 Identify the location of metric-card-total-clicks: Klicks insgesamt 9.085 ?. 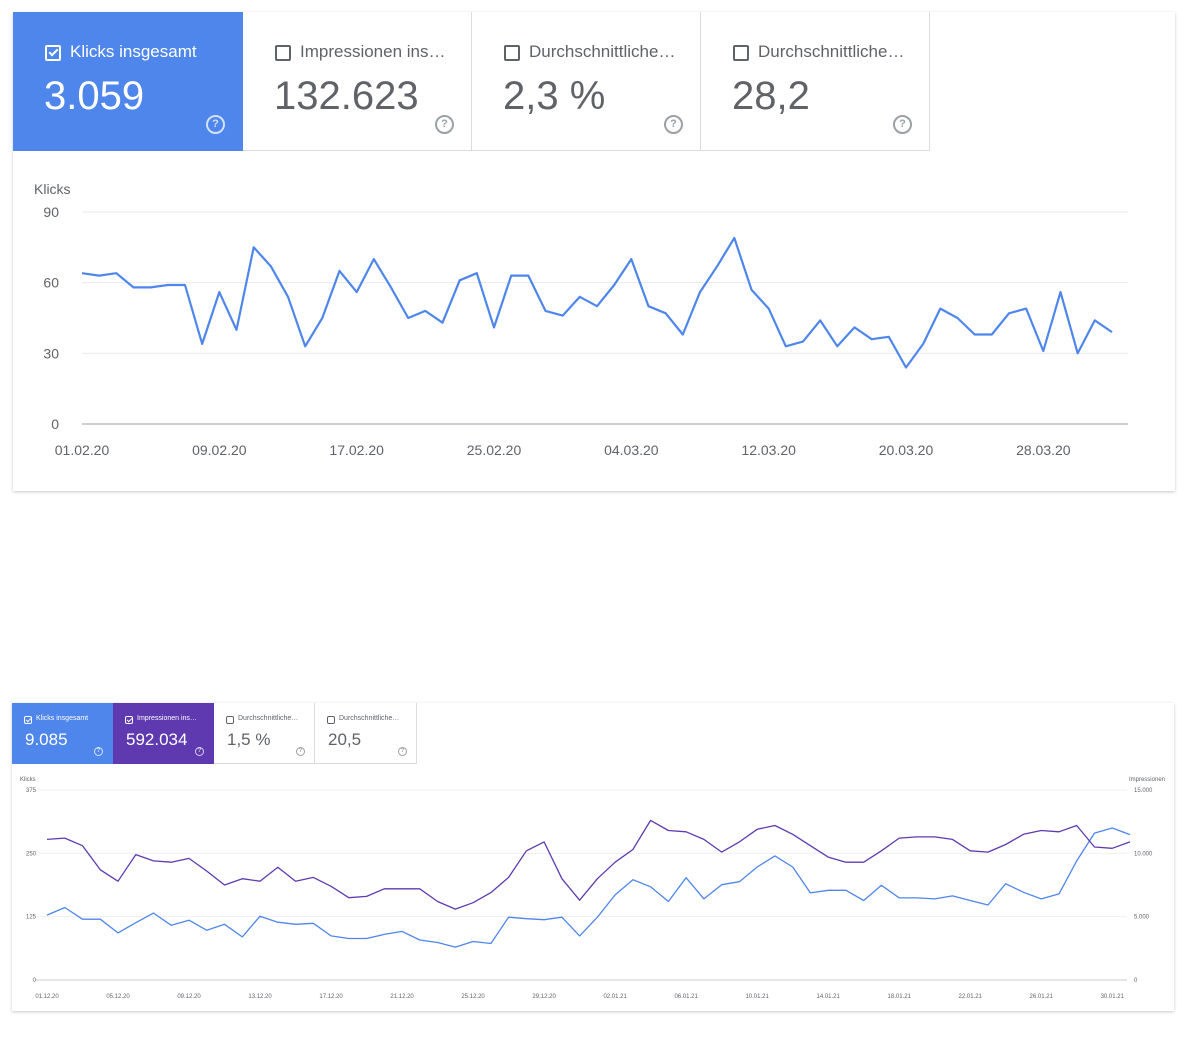
(62, 733).